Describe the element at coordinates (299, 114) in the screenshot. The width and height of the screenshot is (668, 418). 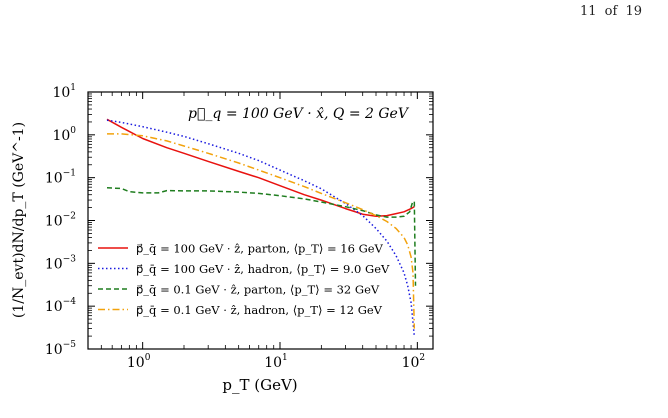
I see `chart-annotation: p⃗_q = 100 GeV · x̂, Q = 2 GeV` at that location.